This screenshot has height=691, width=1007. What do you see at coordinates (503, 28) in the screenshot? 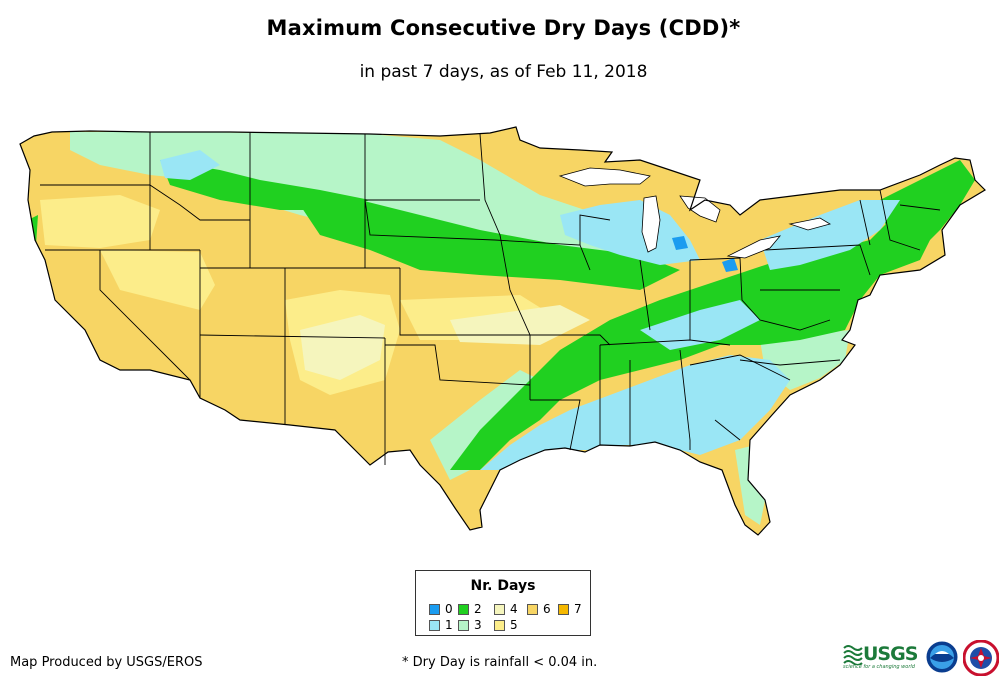
I see `map-title: Maximum Consecutive Dry Days (CDD)*` at bounding box center [503, 28].